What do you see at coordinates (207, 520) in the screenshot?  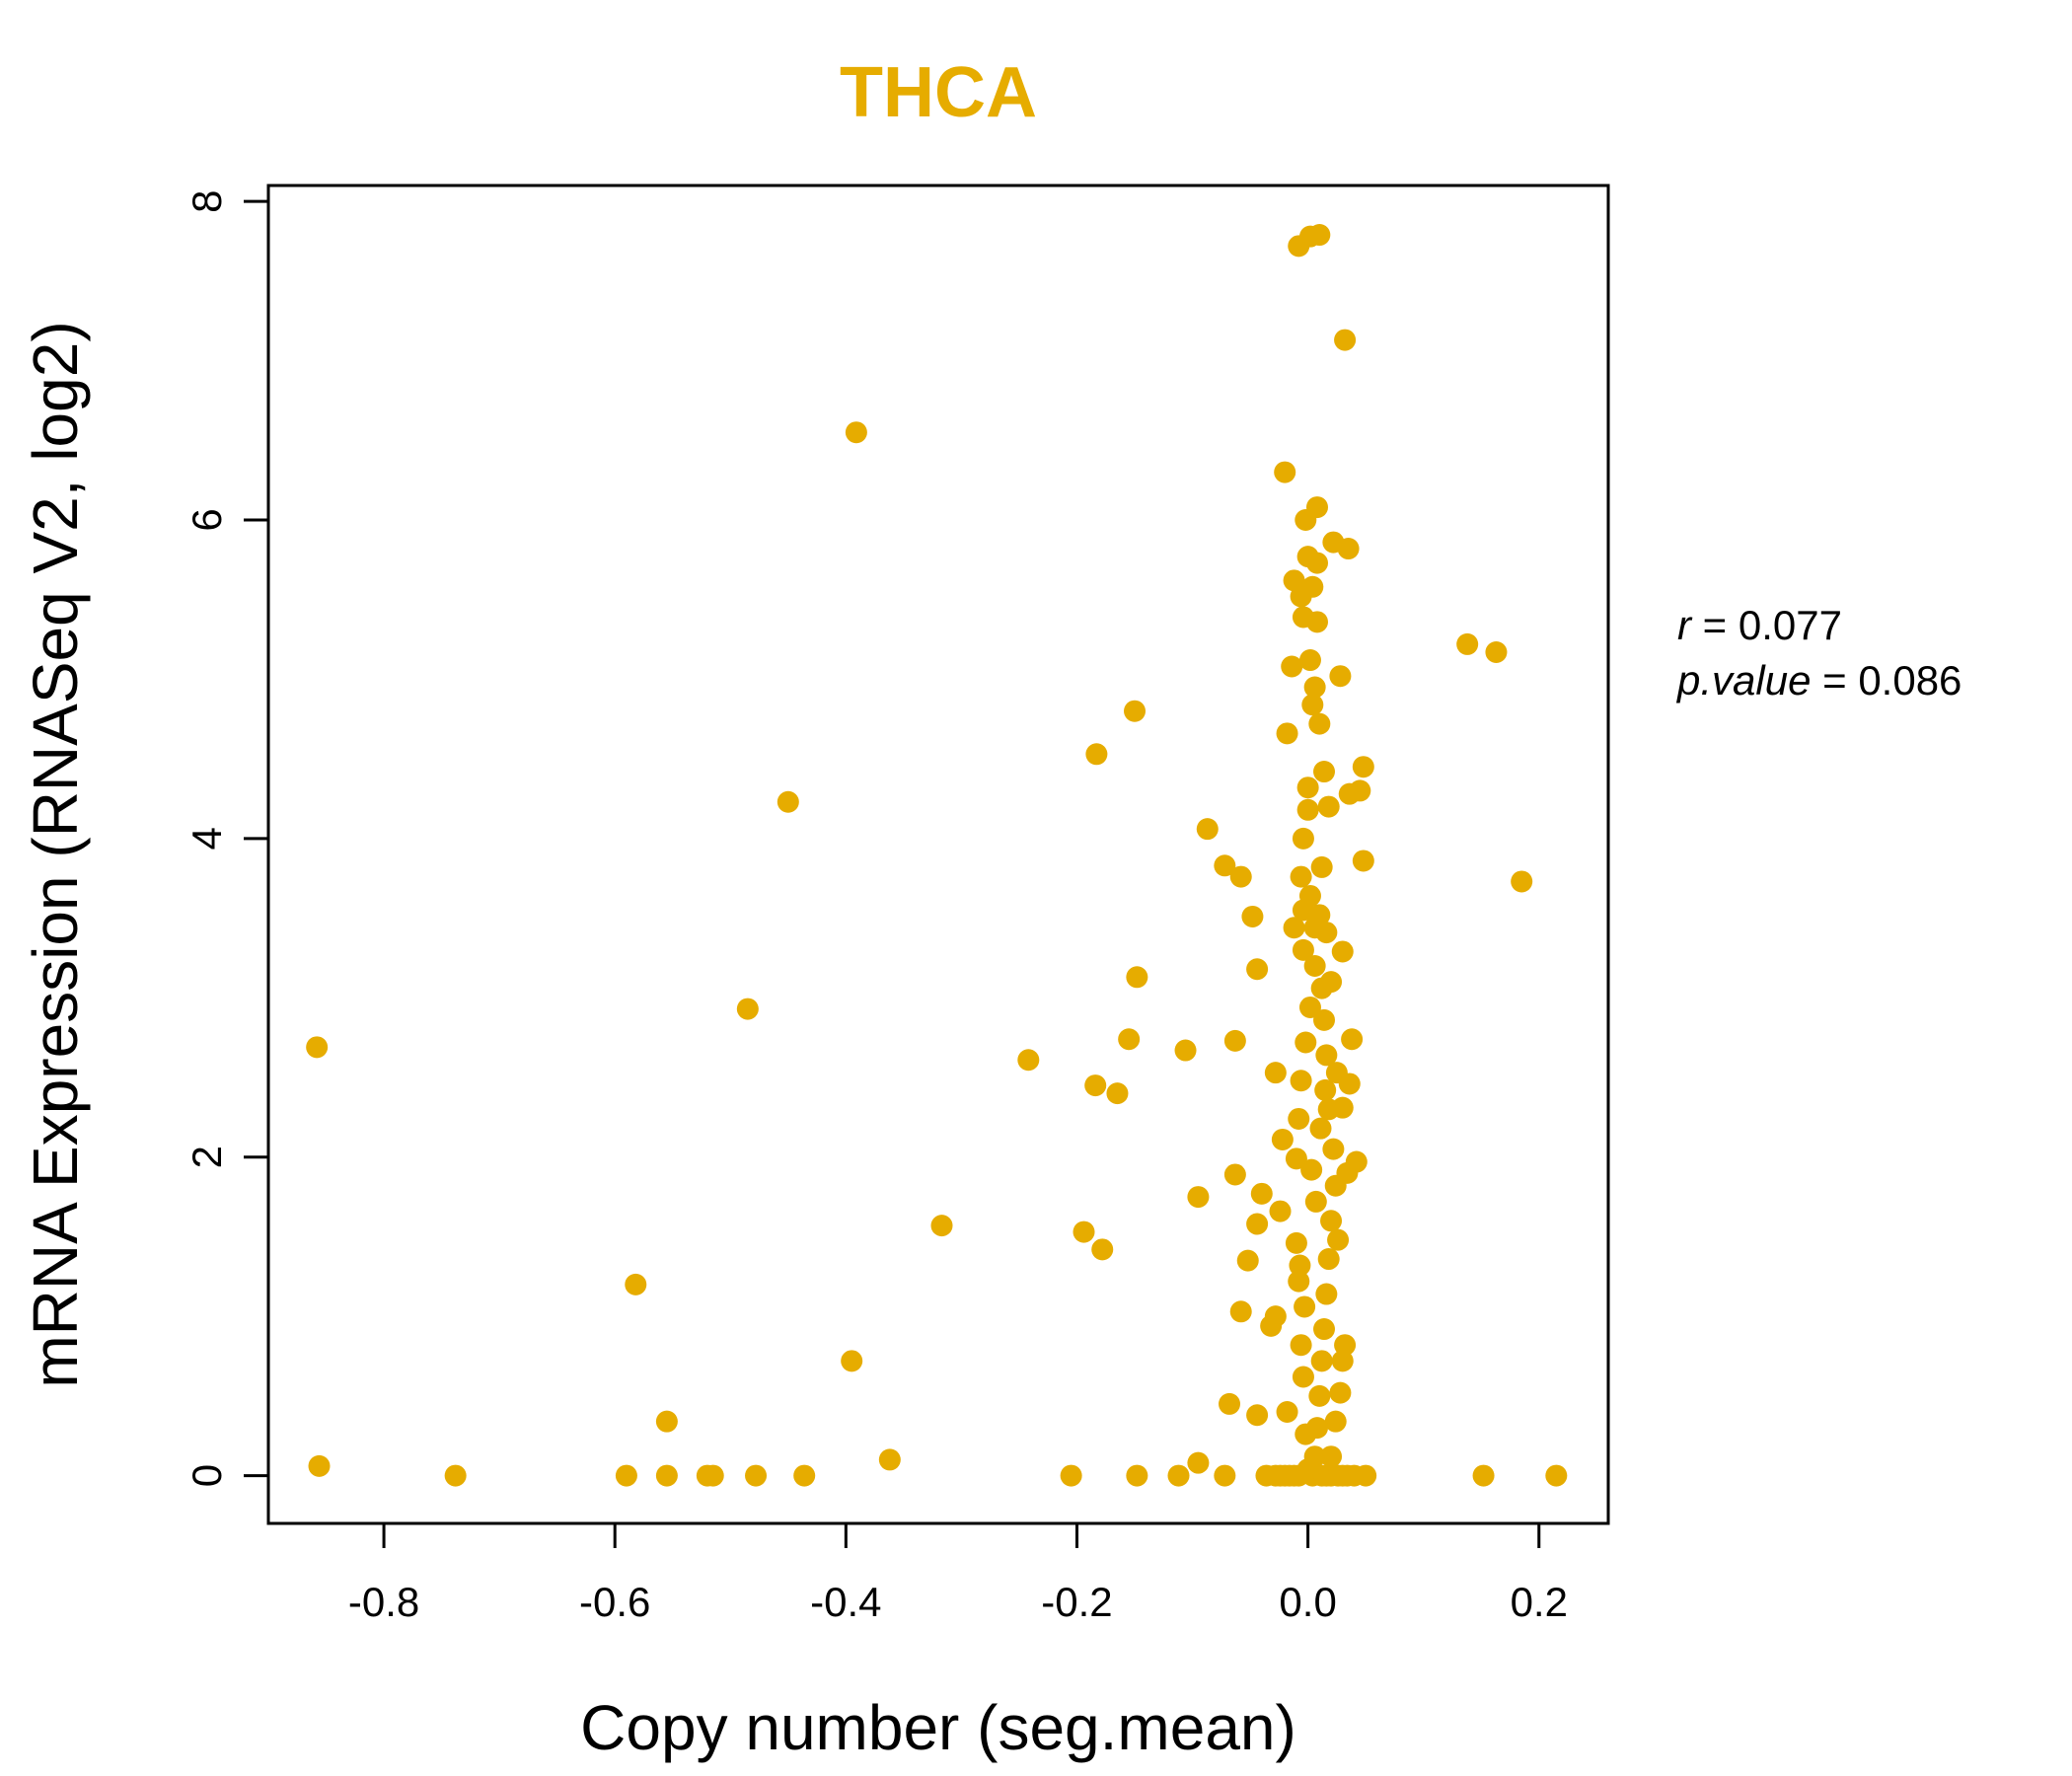 I see `y-tick-label: 6` at bounding box center [207, 520].